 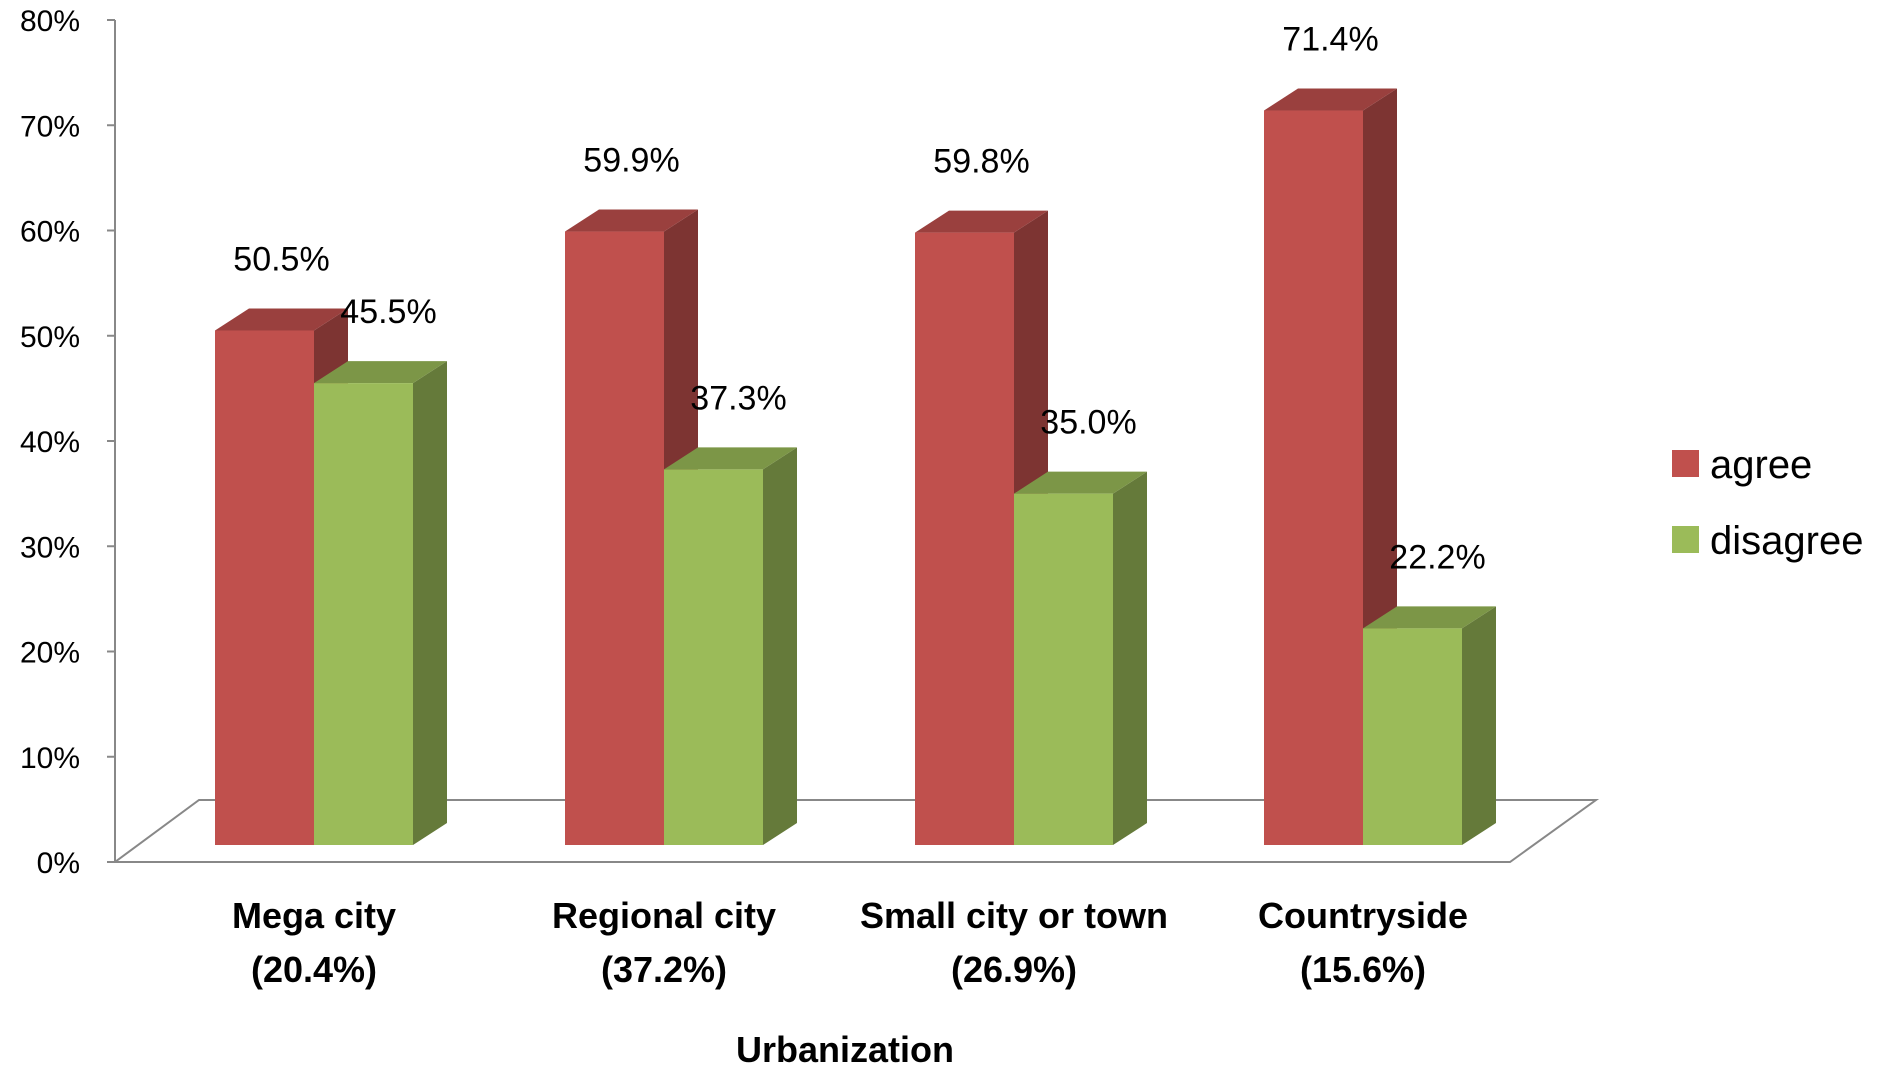 What do you see at coordinates (1088, 423) in the screenshot?
I see `data-label-disagree: 35.0%` at bounding box center [1088, 423].